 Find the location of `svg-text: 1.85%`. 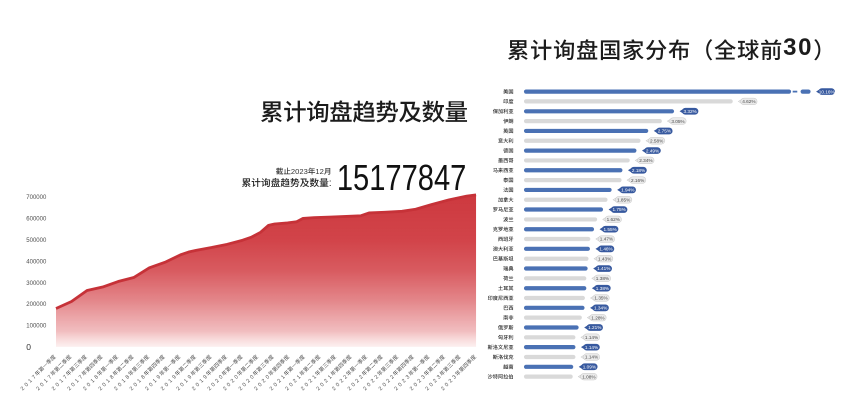

svg-text: 1.85% is located at coordinates (623, 199).